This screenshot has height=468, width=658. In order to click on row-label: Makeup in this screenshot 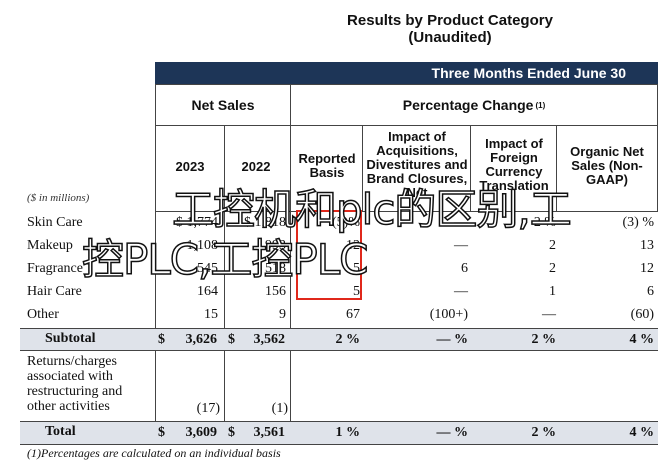, I will do `click(50, 245)`.